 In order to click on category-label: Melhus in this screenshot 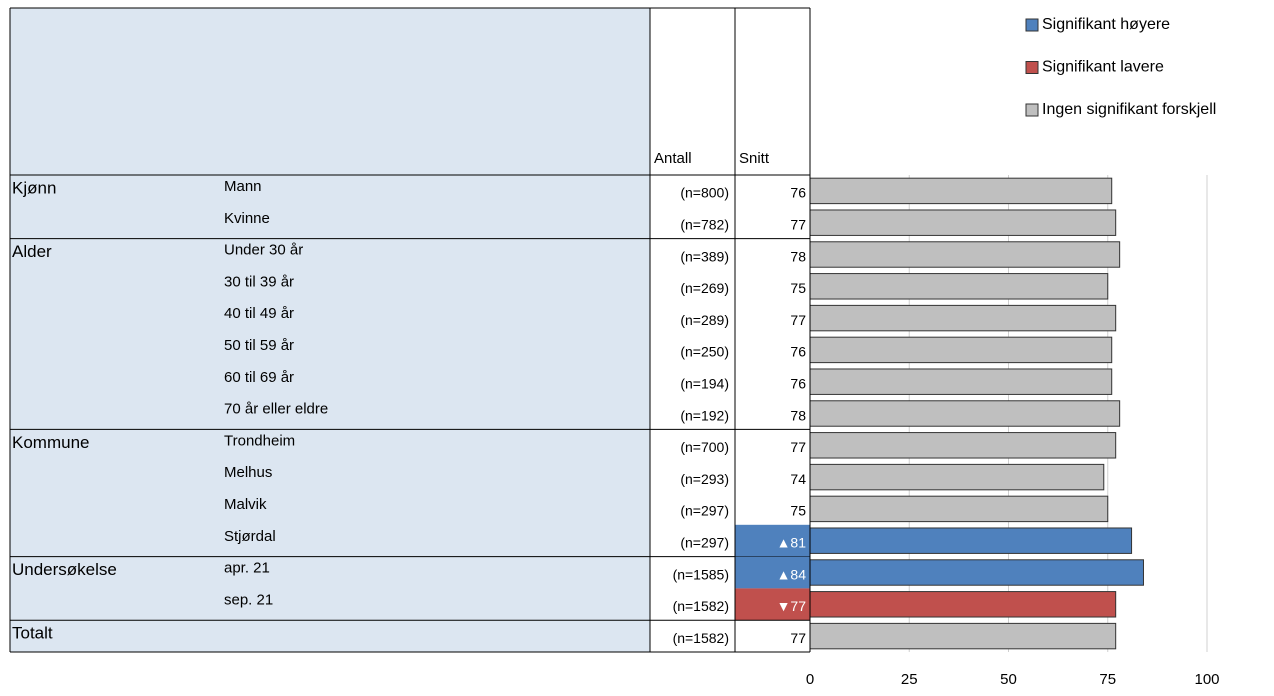, I will do `click(248, 472)`.